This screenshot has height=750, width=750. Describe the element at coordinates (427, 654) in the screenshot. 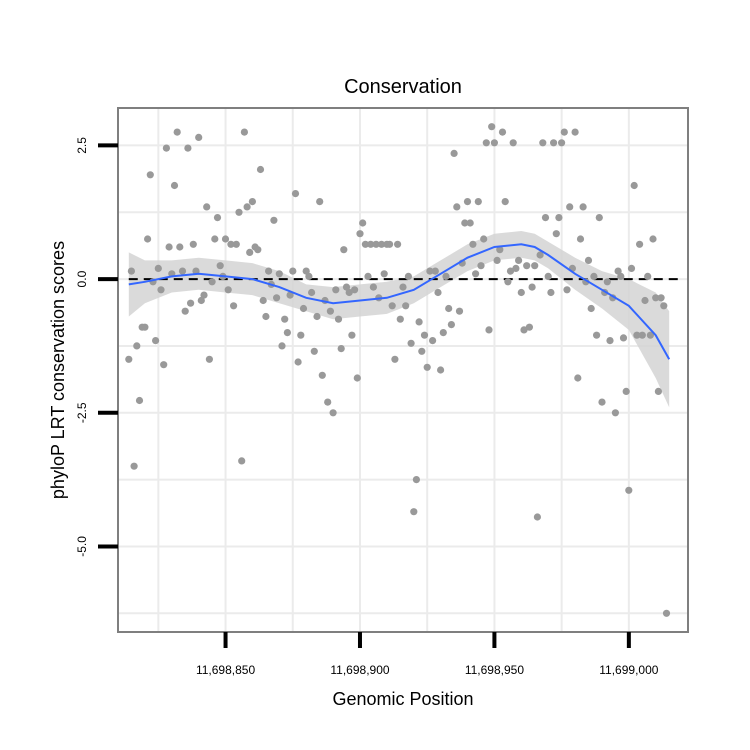

I see `x-axis: 11,698,850 11,698,900 11,698,950 11,699,000` at that location.